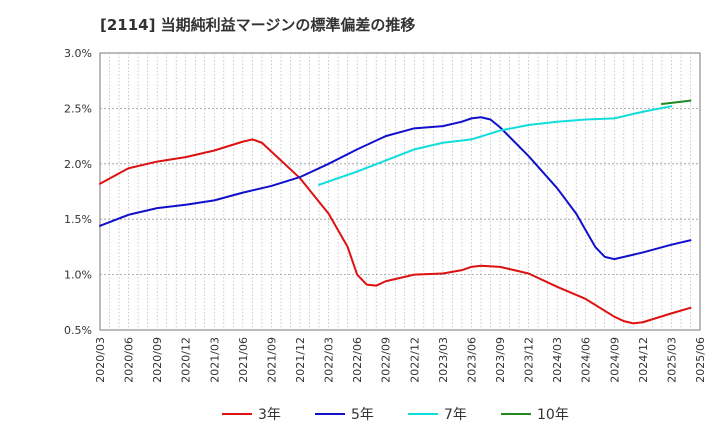 The image size is (720, 440). What do you see at coordinates (78, 330) in the screenshot?
I see `y-tick-label: 0.5%` at bounding box center [78, 330].